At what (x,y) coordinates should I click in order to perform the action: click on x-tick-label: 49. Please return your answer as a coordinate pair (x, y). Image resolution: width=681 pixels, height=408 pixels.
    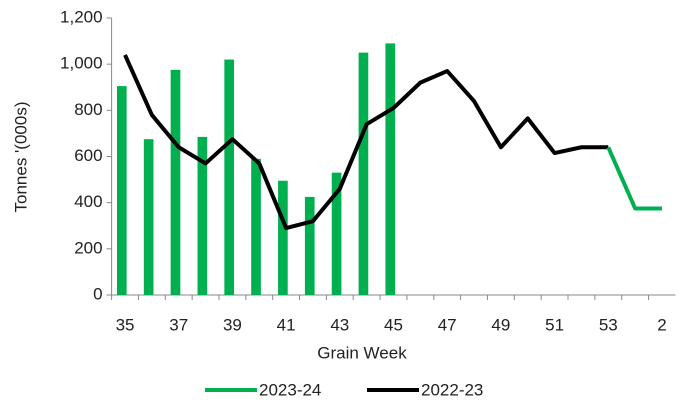
    Looking at the image, I should click on (500, 324).